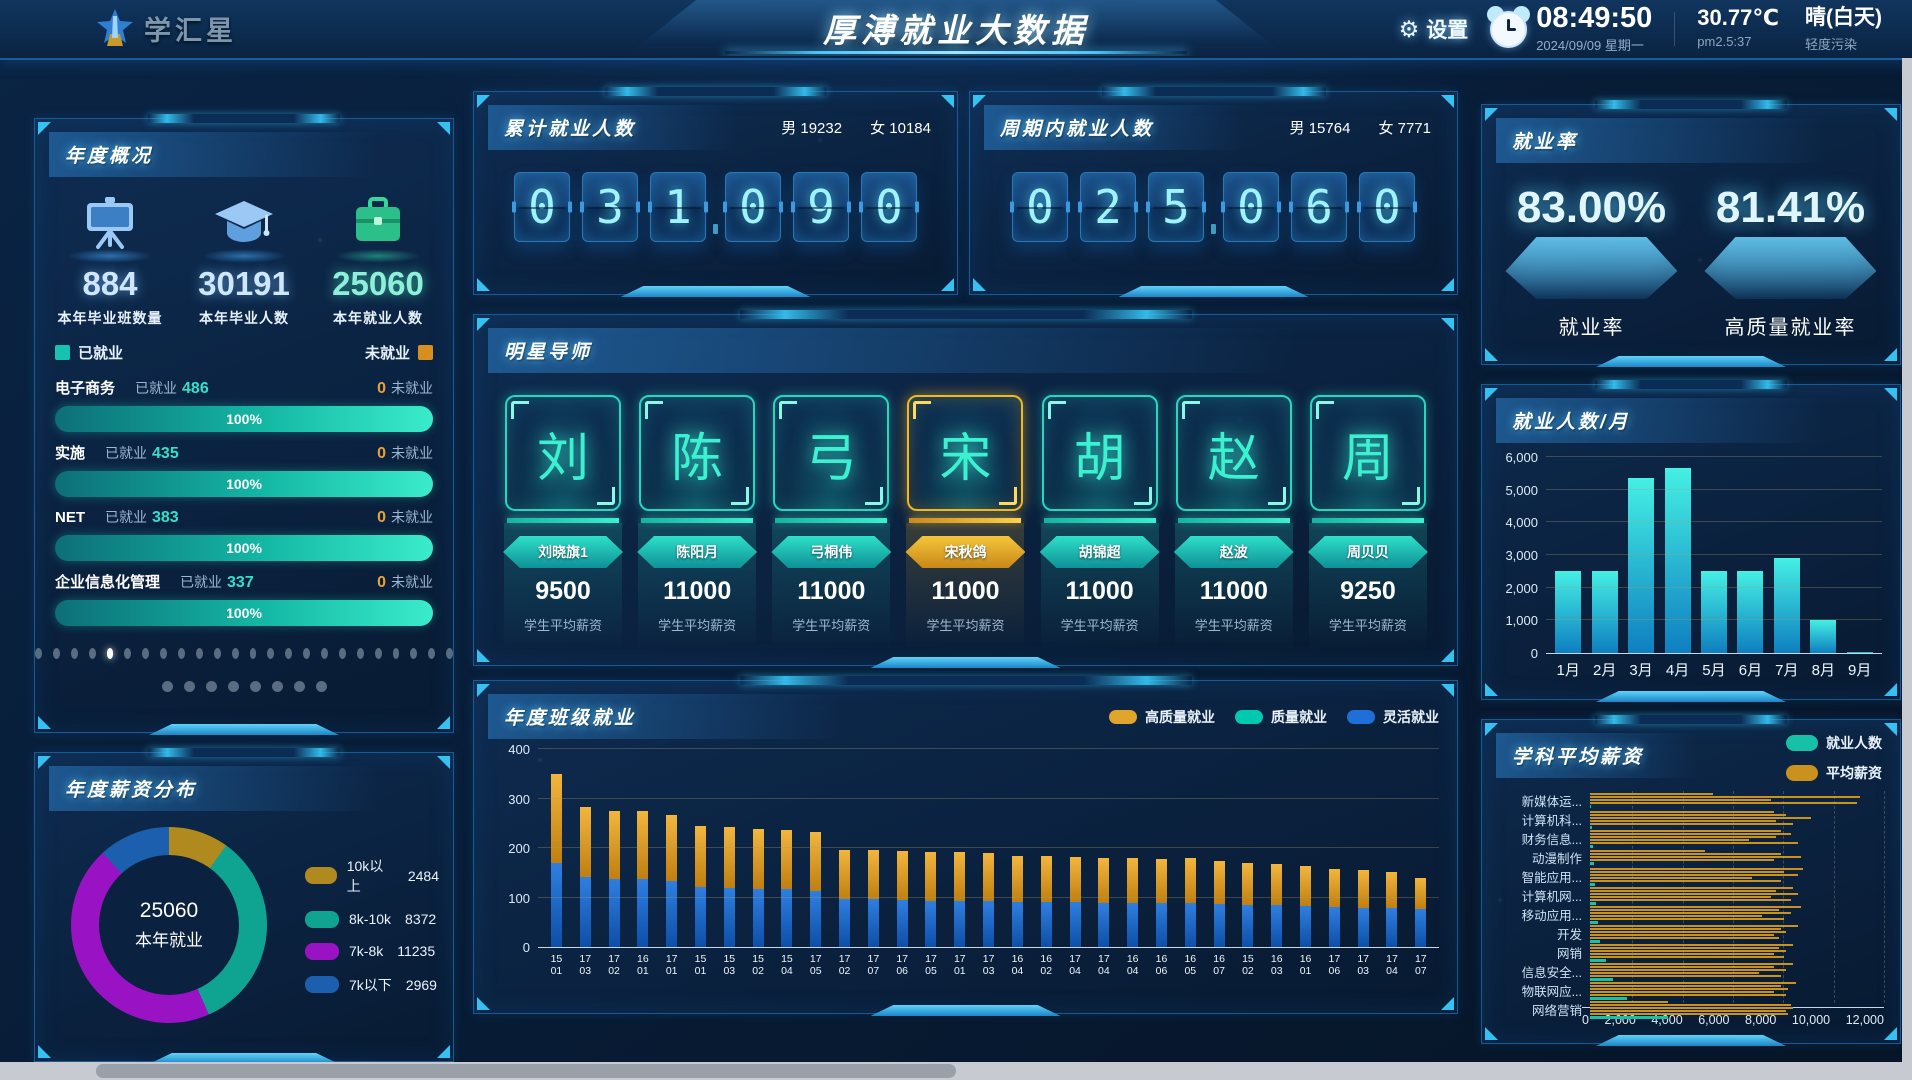  What do you see at coordinates (372, 985) in the screenshot?
I see `donut-legend-item: 7k以下 2969` at bounding box center [372, 985].